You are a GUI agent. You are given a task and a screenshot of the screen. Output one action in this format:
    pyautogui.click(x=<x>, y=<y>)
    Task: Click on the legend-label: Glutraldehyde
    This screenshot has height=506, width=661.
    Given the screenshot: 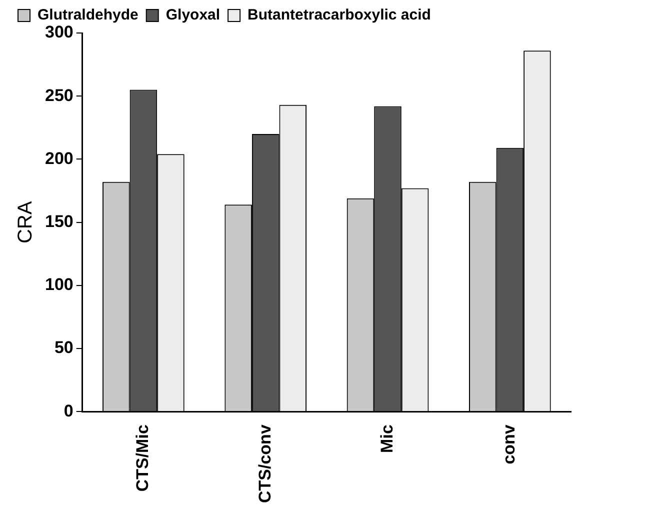 What is the action you would take?
    pyautogui.click(x=88, y=15)
    